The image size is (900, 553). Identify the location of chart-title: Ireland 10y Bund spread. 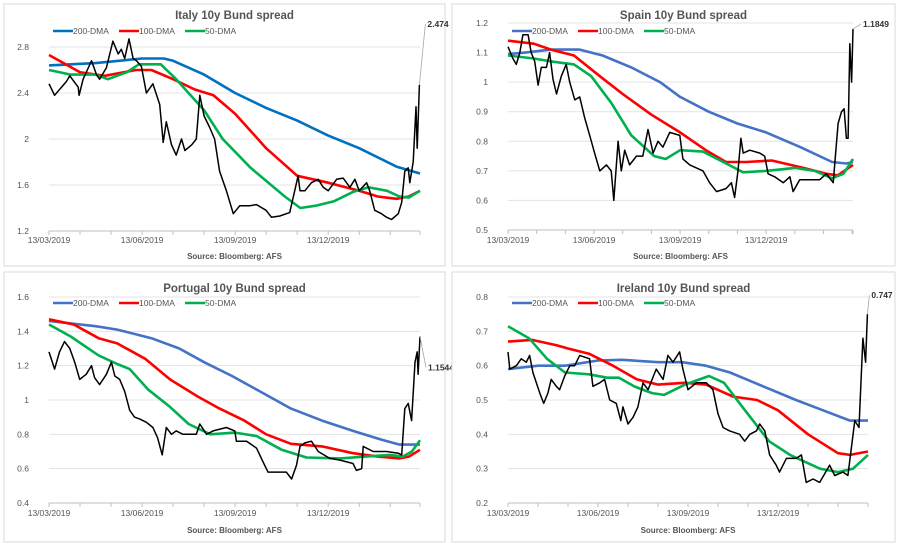
(684, 289).